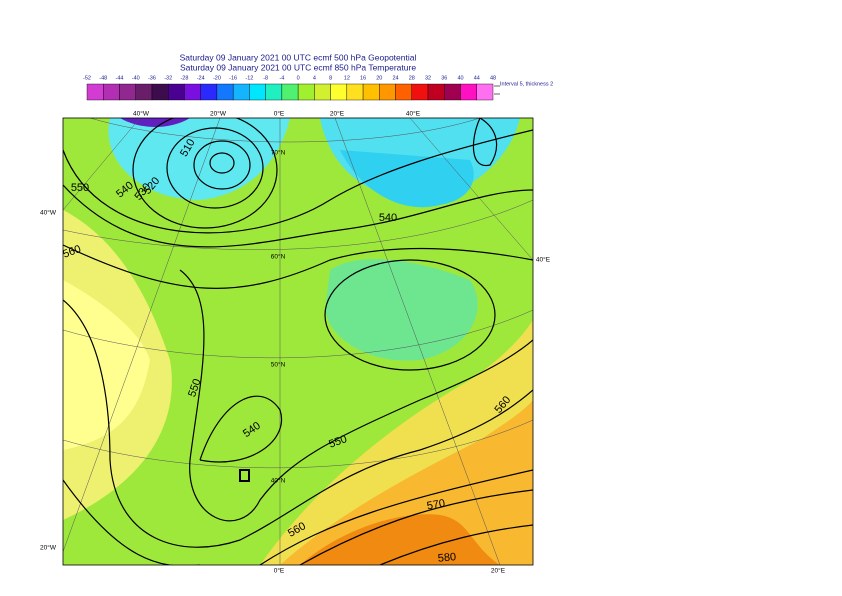 The height and width of the screenshot is (596, 842). What do you see at coordinates (278, 257) in the screenshot?
I see `geo-label: 60°N` at bounding box center [278, 257].